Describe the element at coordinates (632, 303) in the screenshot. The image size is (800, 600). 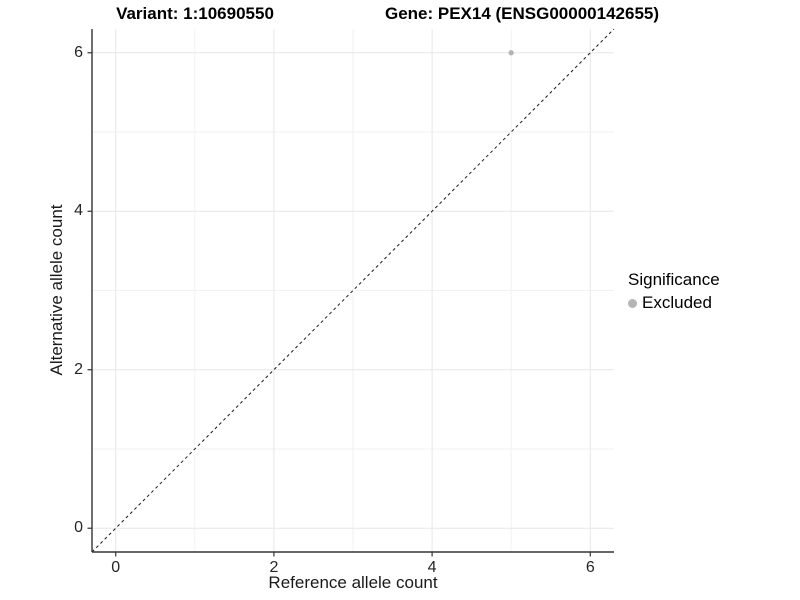
I see `excluded-point-icon` at that location.